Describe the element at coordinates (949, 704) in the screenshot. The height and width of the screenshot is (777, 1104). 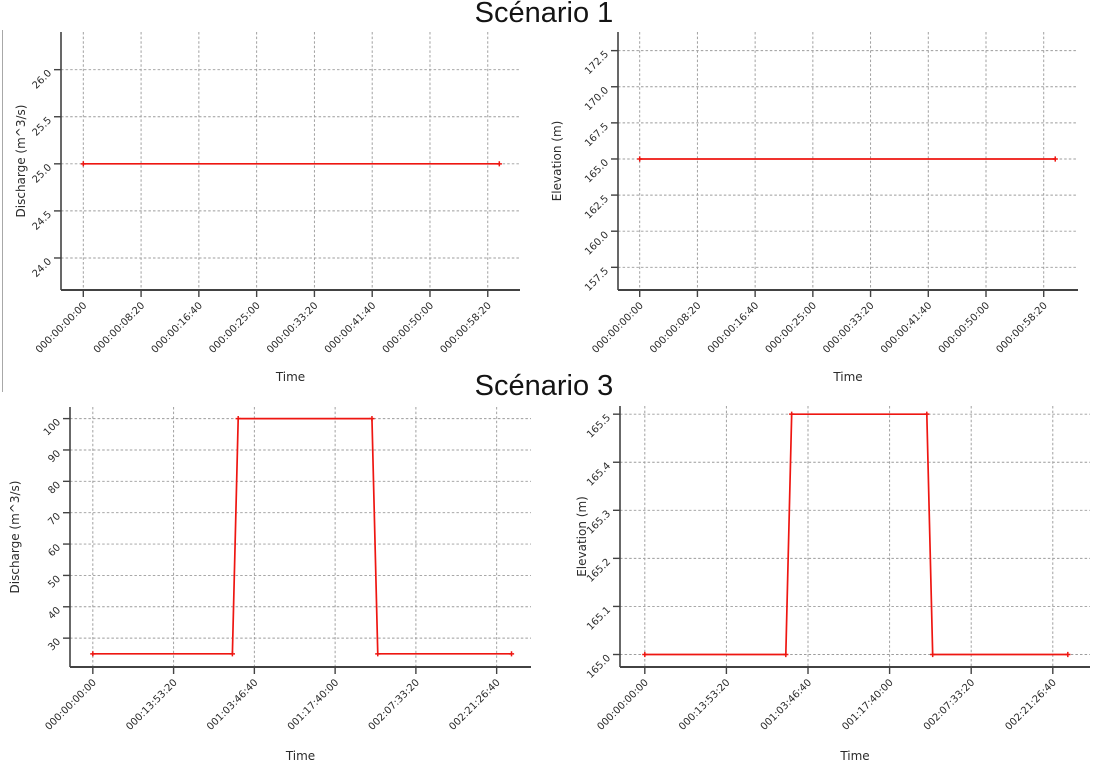
I see `x-tick-label: 002:07:33:20` at that location.